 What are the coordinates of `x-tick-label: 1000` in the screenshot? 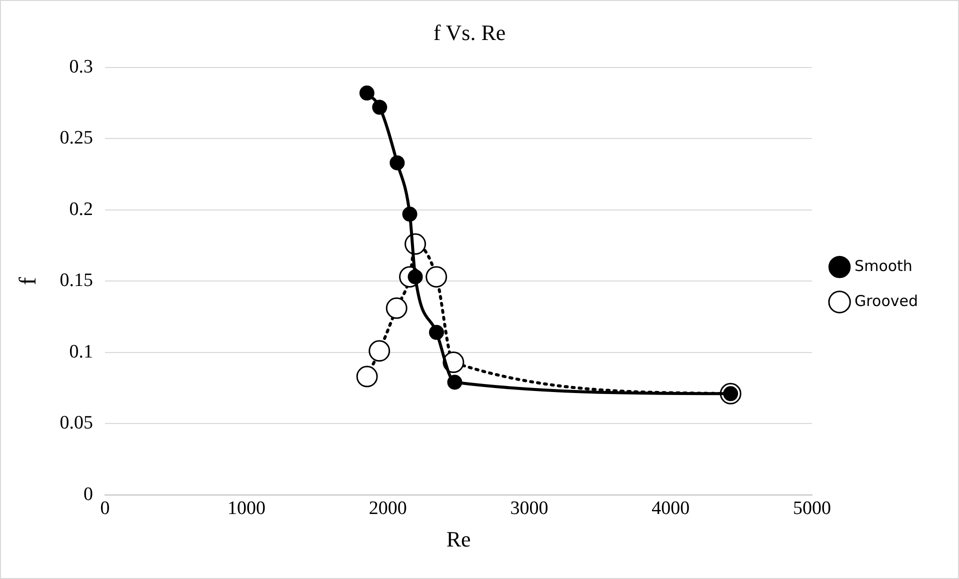 It's located at (246, 509).